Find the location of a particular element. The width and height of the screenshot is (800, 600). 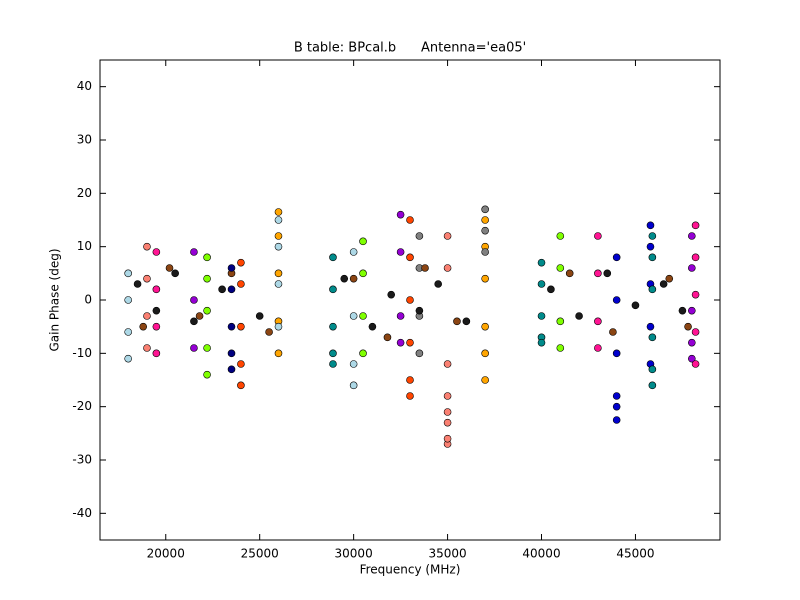

x-tick-label: 45000 is located at coordinates (635, 554).